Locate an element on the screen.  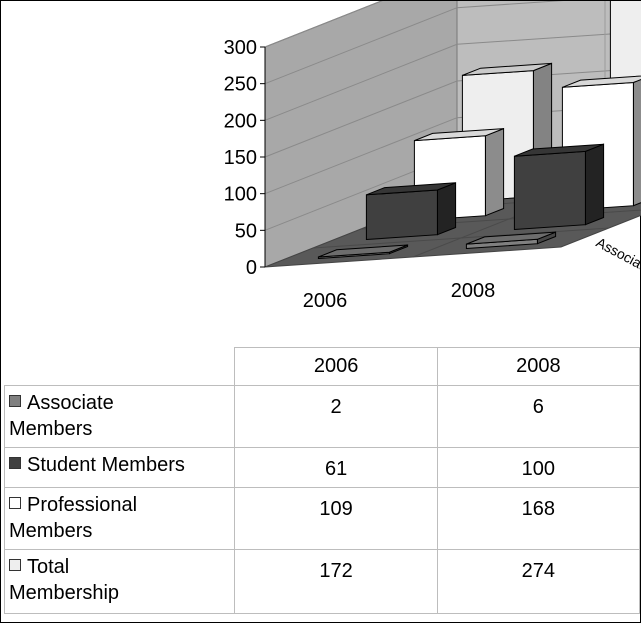
data-table-corner is located at coordinates (119, 366).